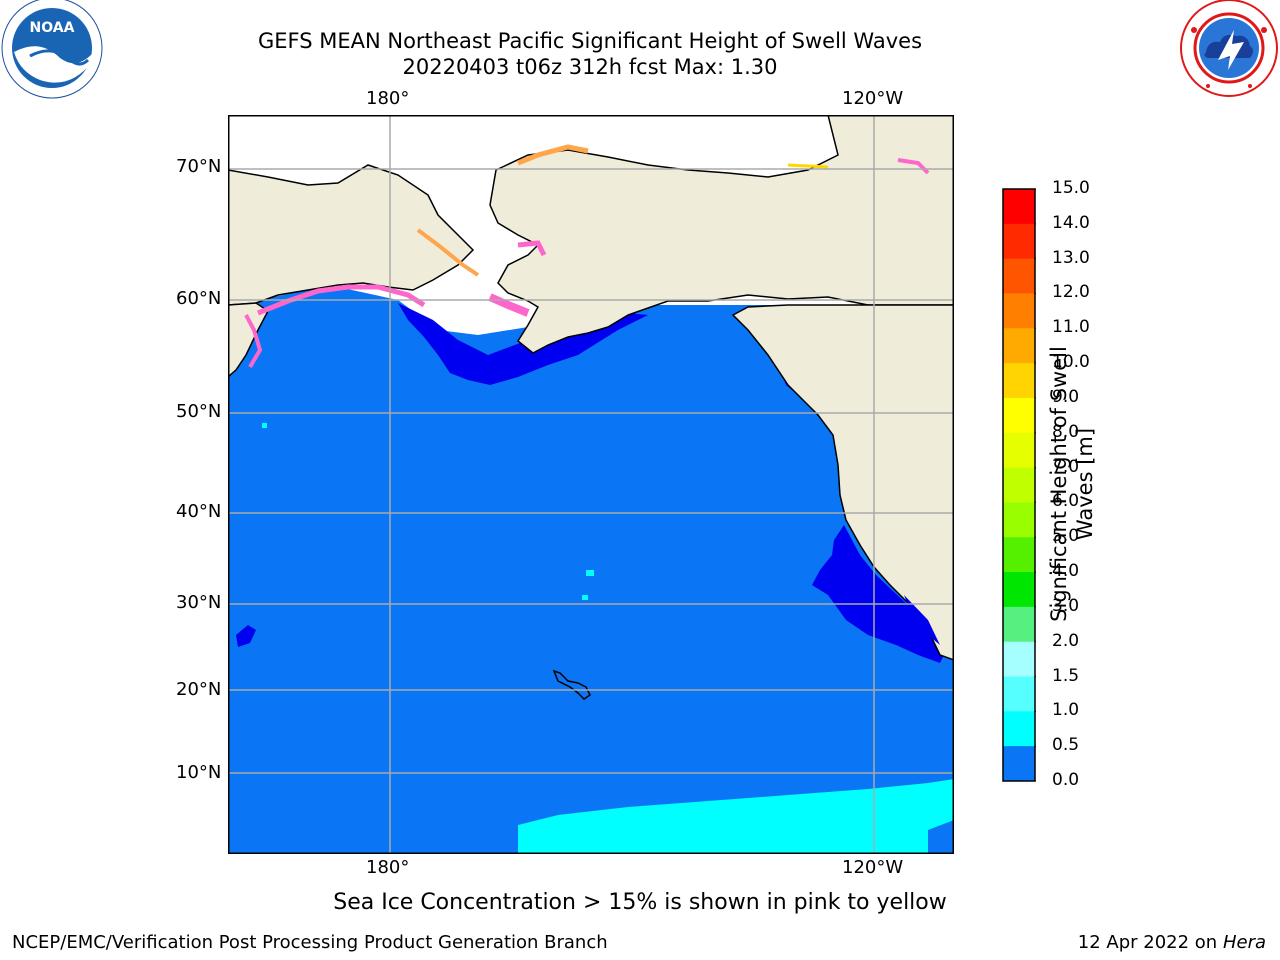 This screenshot has width=1280, height=960. Describe the element at coordinates (1071, 222) in the screenshot. I see `colorbar-tick-label: 14.0` at that location.